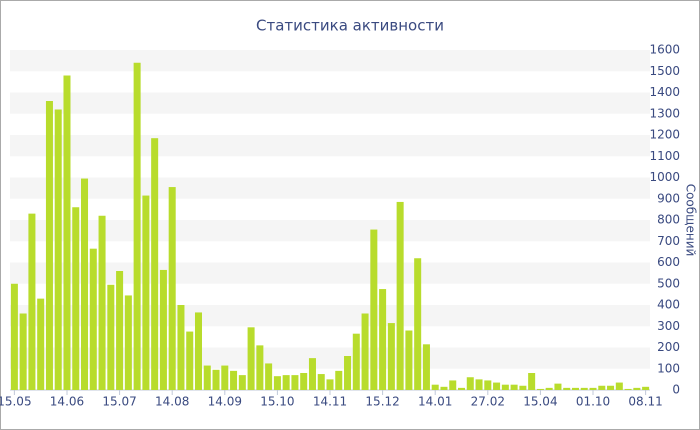 The image size is (700, 430). What do you see at coordinates (668, 262) in the screenshot?
I see `y-tick-label: 600` at bounding box center [668, 262].